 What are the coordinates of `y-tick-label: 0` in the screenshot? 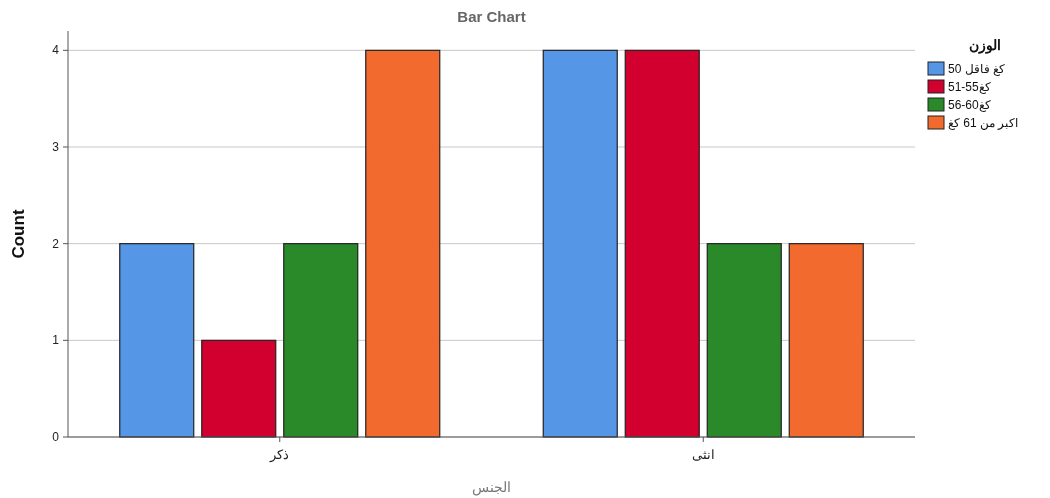 It's located at (56, 437).